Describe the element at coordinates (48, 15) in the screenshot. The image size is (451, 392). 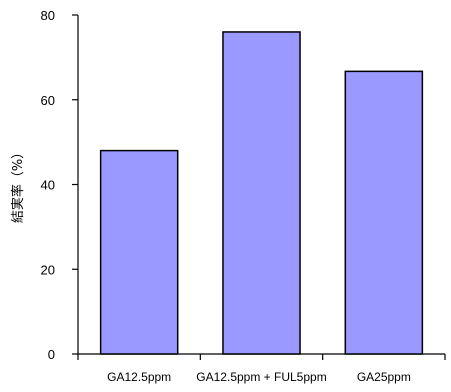
I see `y-tick-label: 80` at that location.